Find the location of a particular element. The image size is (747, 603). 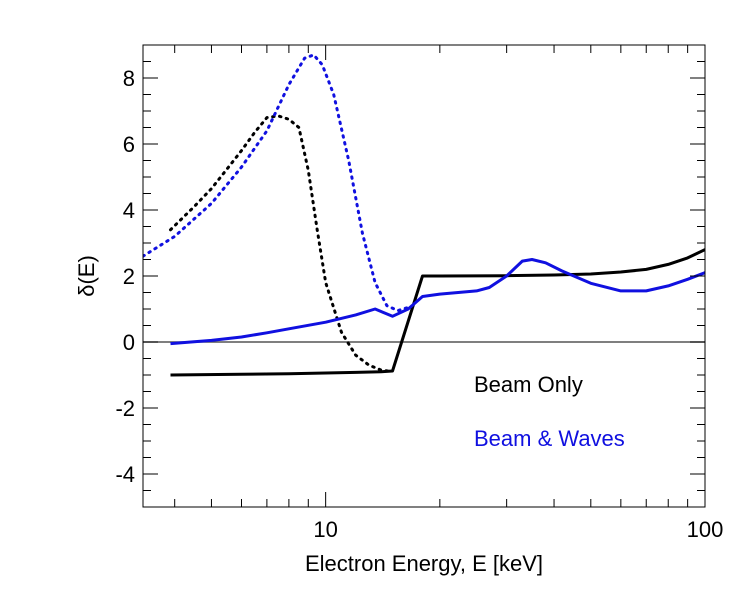

y-axis-title: δ(E) is located at coordinates (86, 276).